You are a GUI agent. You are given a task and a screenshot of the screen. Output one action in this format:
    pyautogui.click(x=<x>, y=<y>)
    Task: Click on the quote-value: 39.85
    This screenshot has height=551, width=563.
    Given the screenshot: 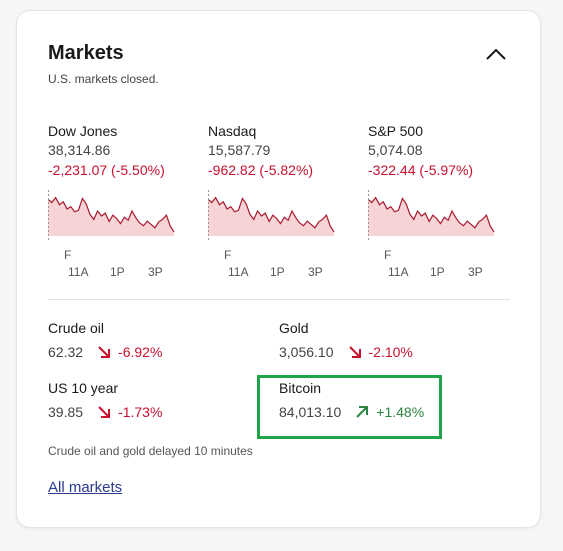 What is the action you would take?
    pyautogui.click(x=66, y=412)
    